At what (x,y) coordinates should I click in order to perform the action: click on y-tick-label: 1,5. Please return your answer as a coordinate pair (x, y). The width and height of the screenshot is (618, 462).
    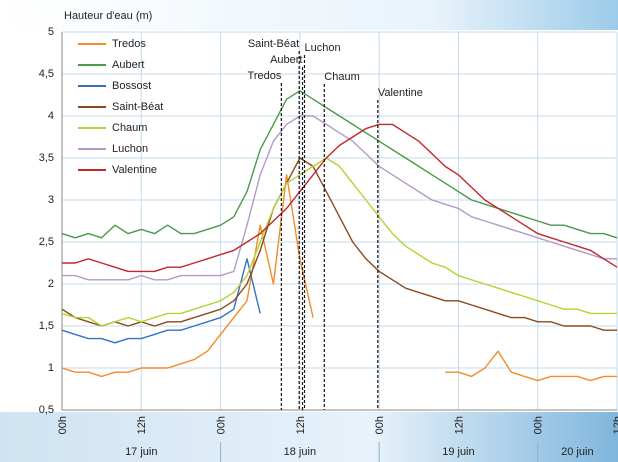
    Looking at the image, I should click on (46, 326).